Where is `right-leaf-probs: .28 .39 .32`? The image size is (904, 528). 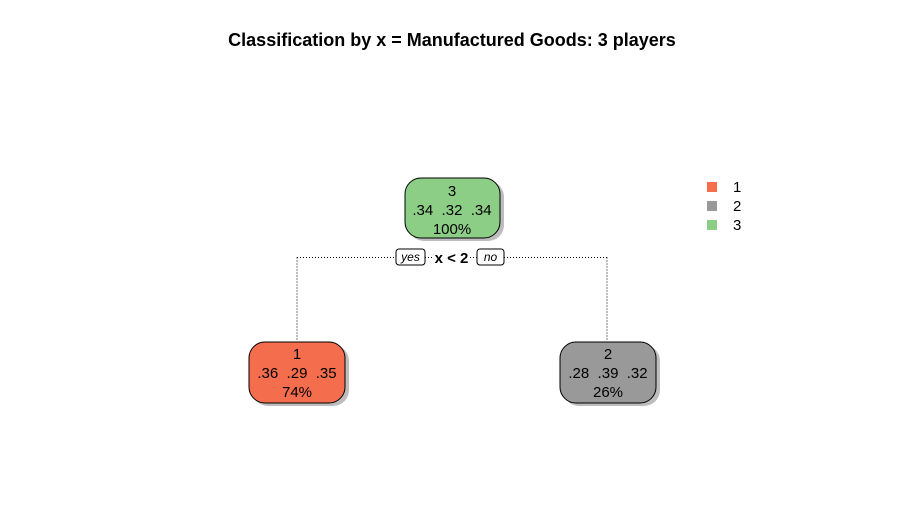
right-leaf-probs: .28 .39 .32 is located at coordinates (607, 373).